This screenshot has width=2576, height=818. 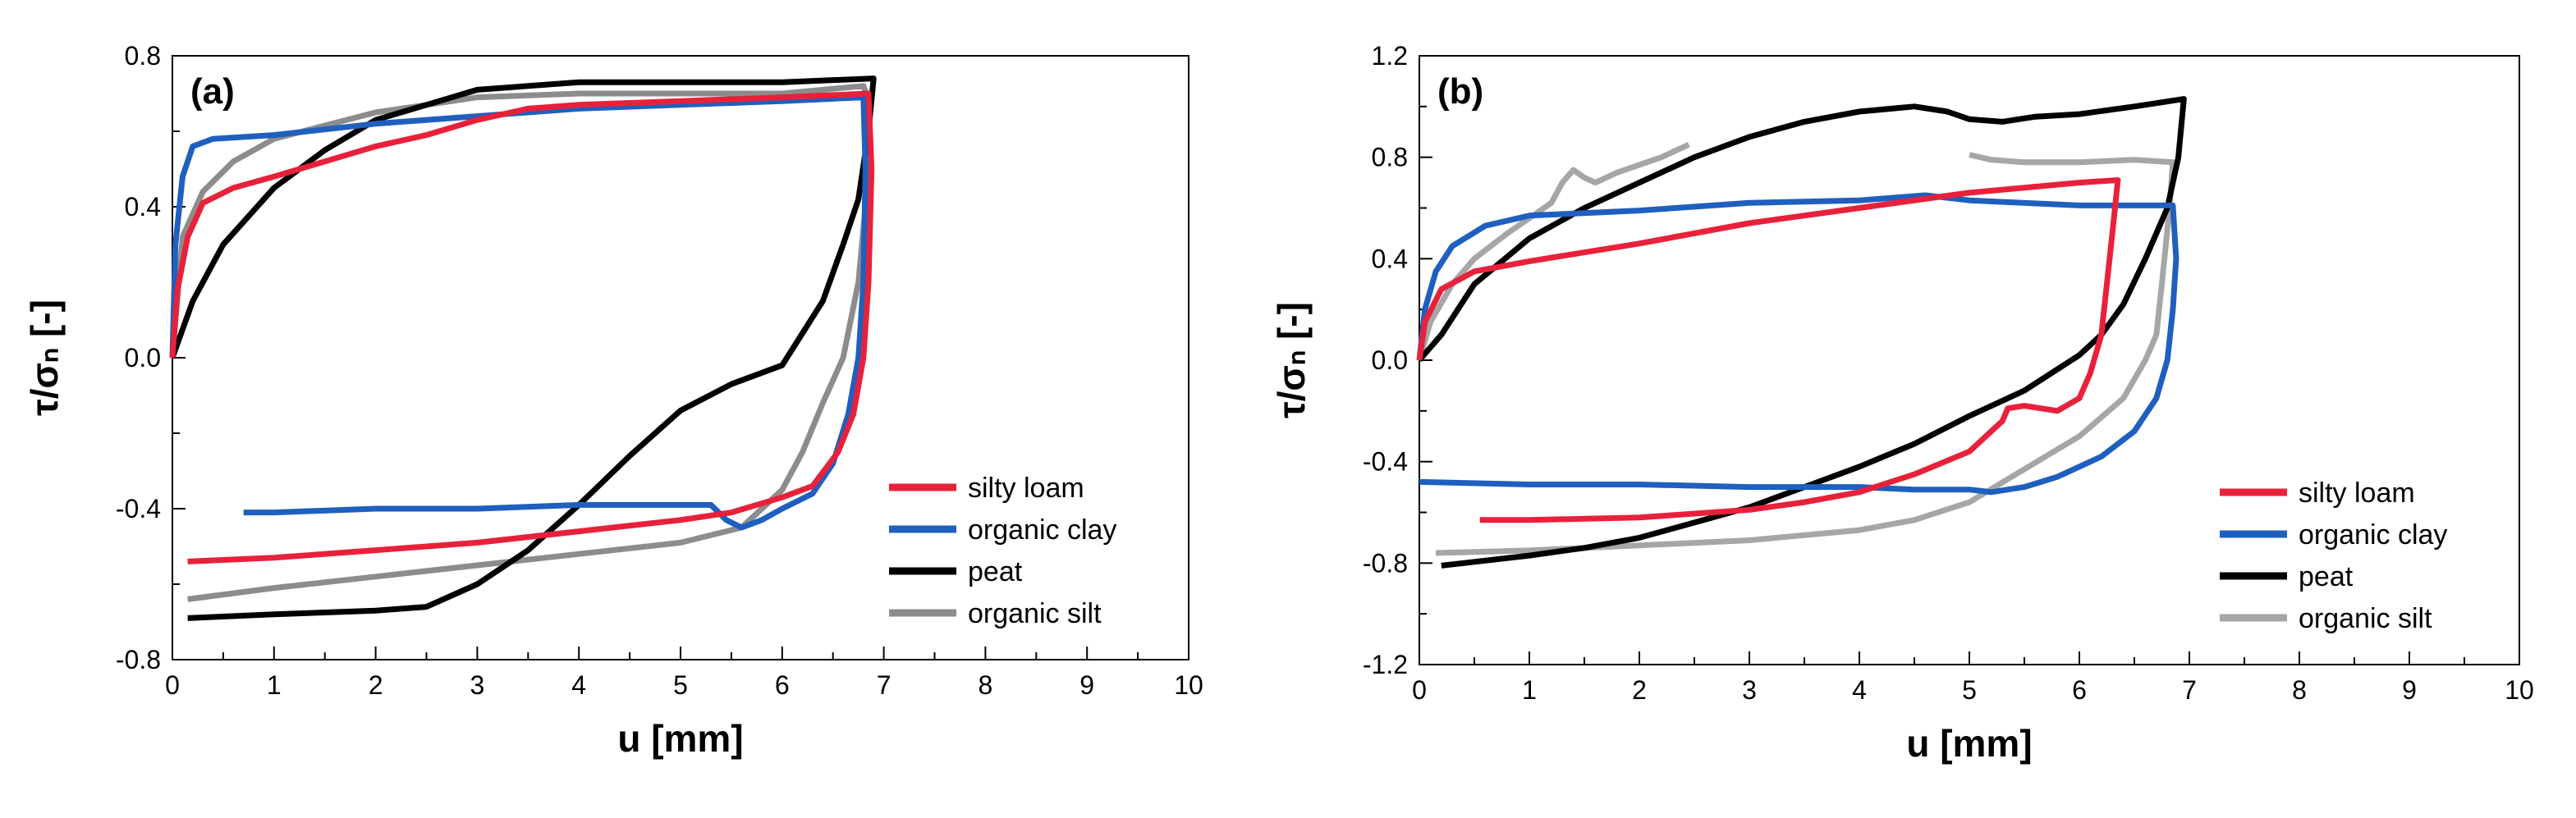 I want to click on panel-label-a: (a), so click(x=213, y=92).